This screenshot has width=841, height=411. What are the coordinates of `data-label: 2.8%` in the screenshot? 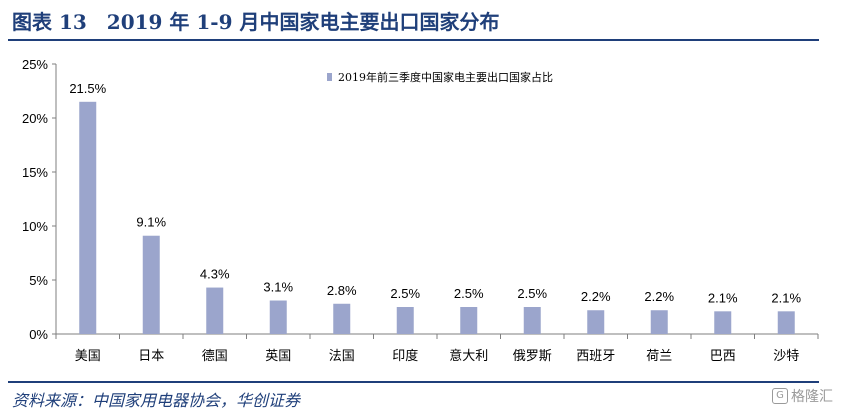 It's located at (342, 290).